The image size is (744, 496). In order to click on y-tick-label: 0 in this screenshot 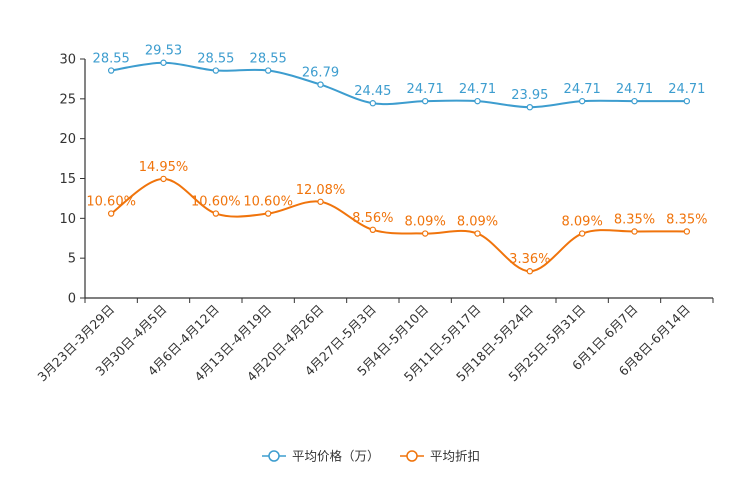, I will do `click(72, 299)`.